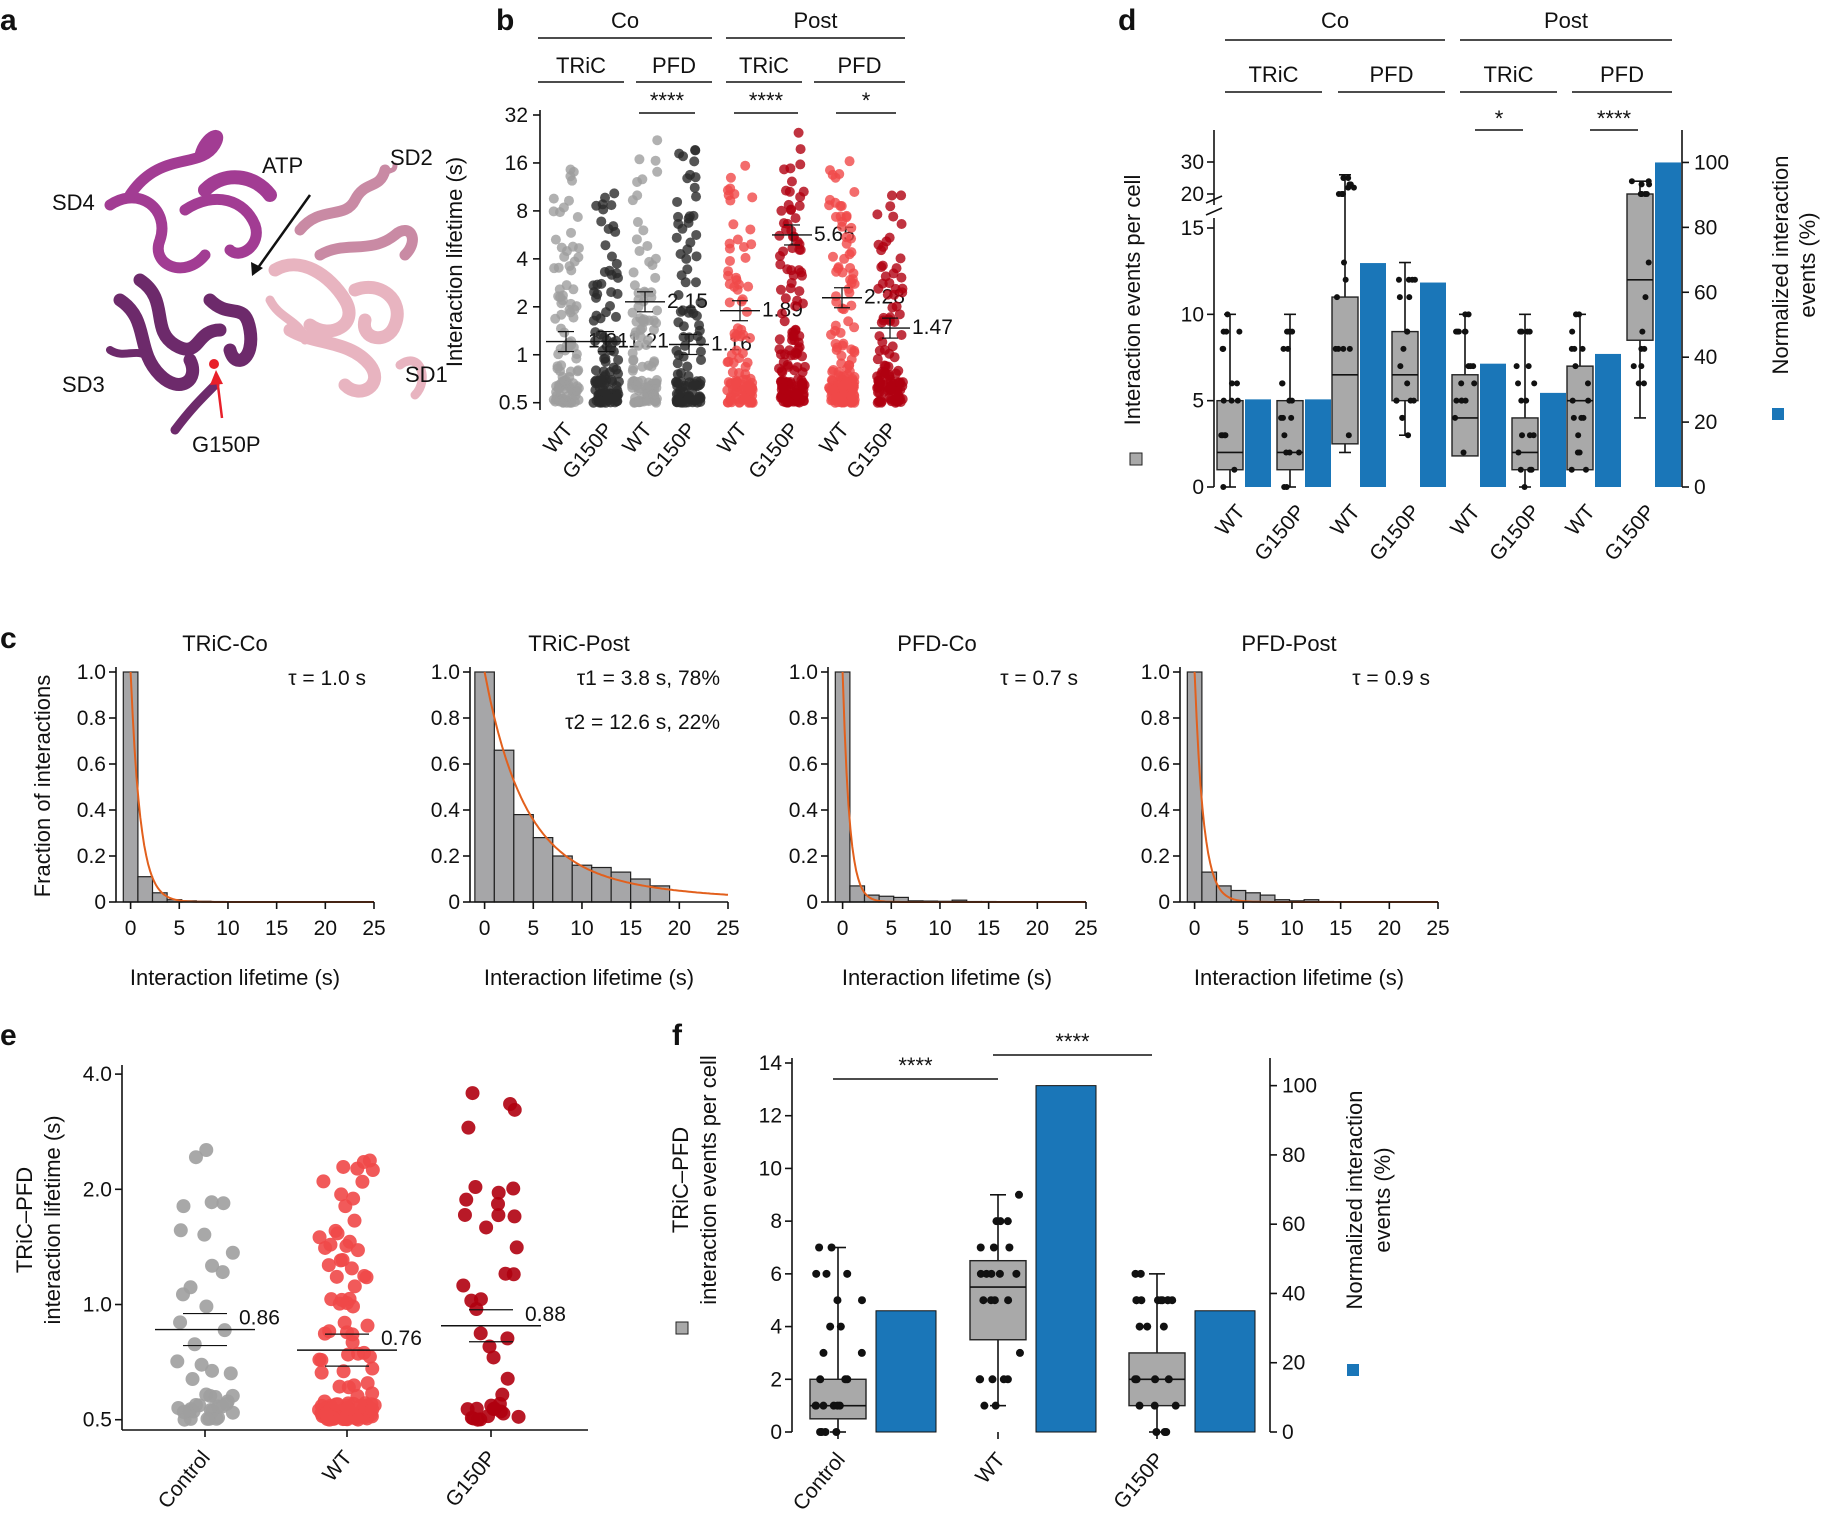 Image resolution: width=1821 pixels, height=1516 pixels. I want to click on x-tick-label: G150P, so click(1139, 1480).